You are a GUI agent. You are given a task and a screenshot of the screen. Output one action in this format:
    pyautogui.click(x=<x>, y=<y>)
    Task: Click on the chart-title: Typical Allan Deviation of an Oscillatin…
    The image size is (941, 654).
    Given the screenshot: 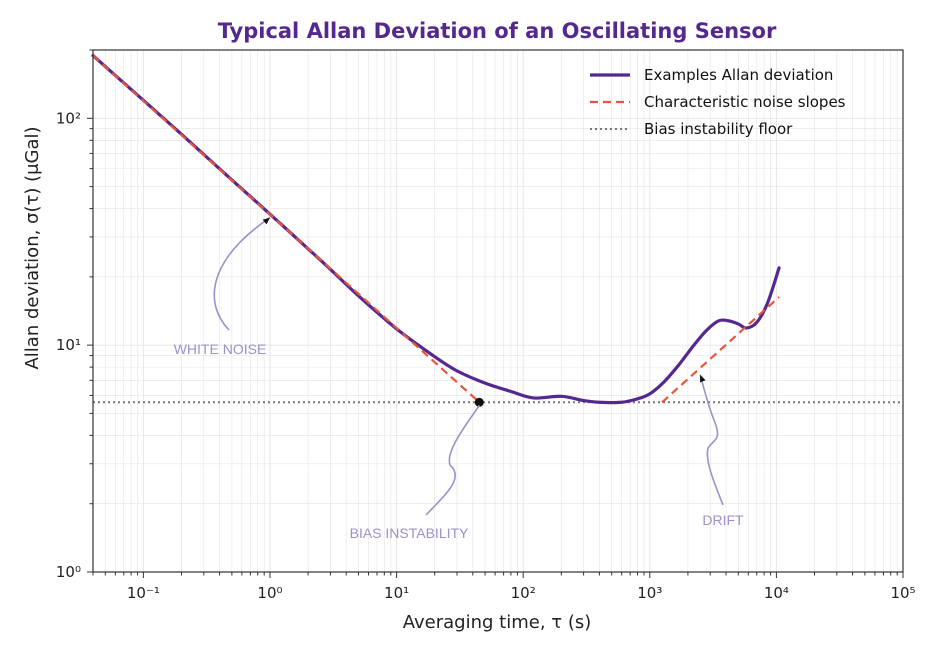 What is the action you would take?
    pyautogui.click(x=497, y=31)
    